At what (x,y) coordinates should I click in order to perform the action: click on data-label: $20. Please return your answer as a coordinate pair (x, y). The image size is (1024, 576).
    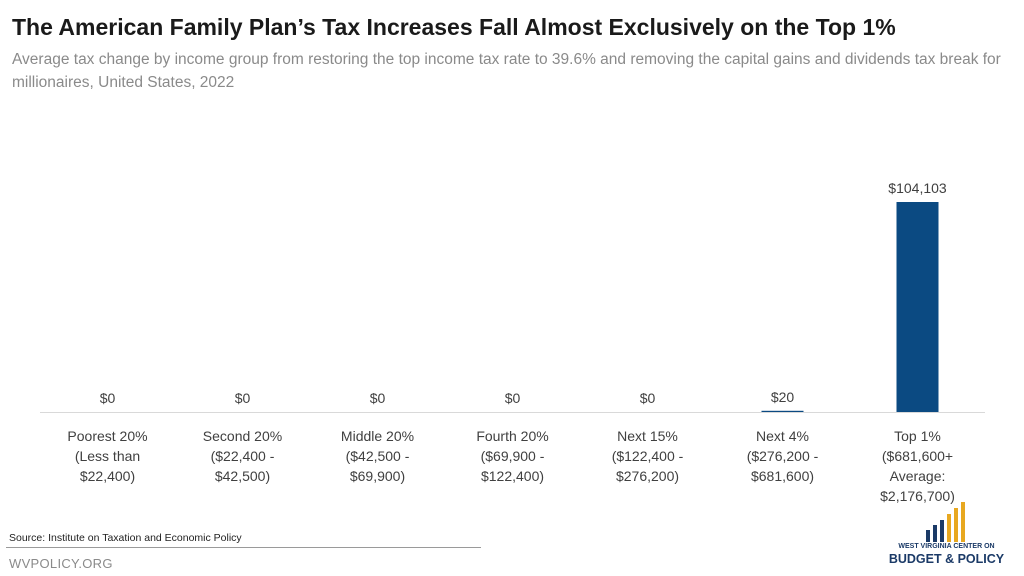
    Looking at the image, I should click on (783, 397).